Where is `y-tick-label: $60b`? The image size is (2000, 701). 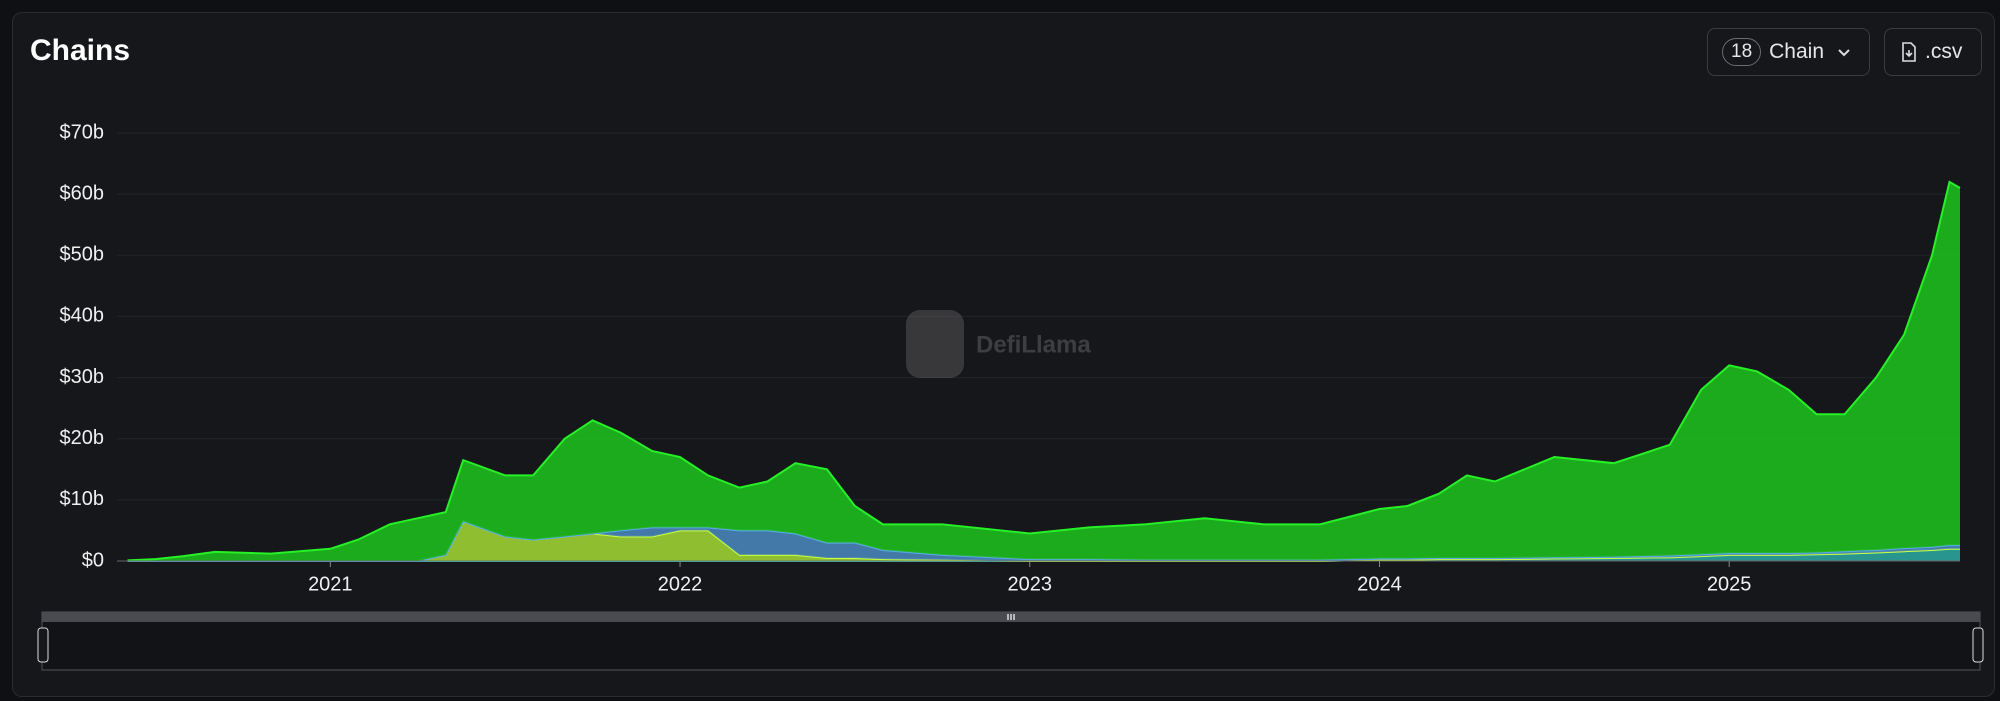
y-tick-label: $60b is located at coordinates (82, 193).